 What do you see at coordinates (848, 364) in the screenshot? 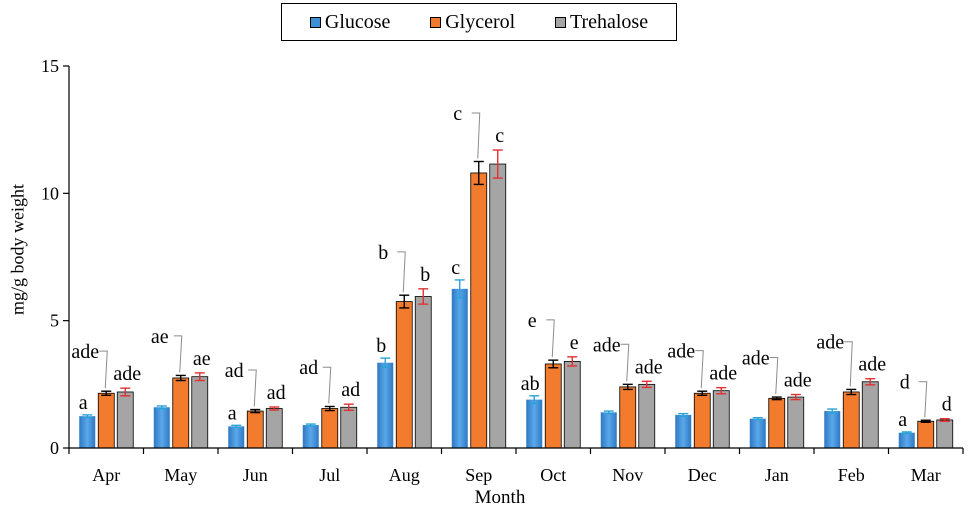
I see `leader-line-glycerol-feb` at bounding box center [848, 364].